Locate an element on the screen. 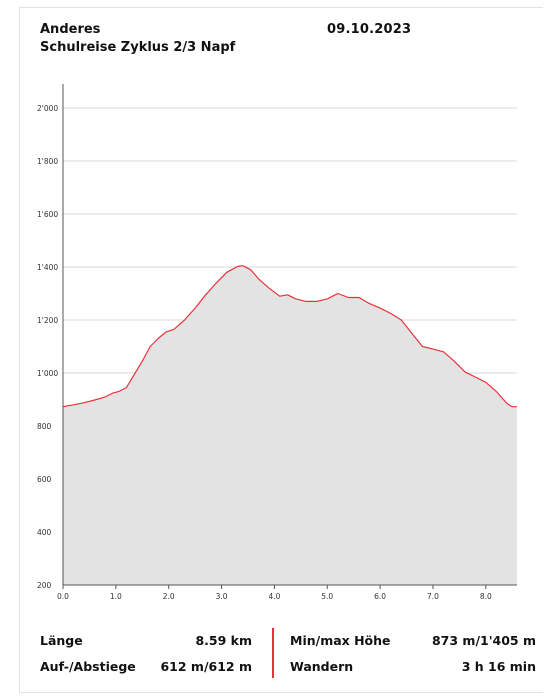  y-tick-label: 1'800 is located at coordinates (47, 161).